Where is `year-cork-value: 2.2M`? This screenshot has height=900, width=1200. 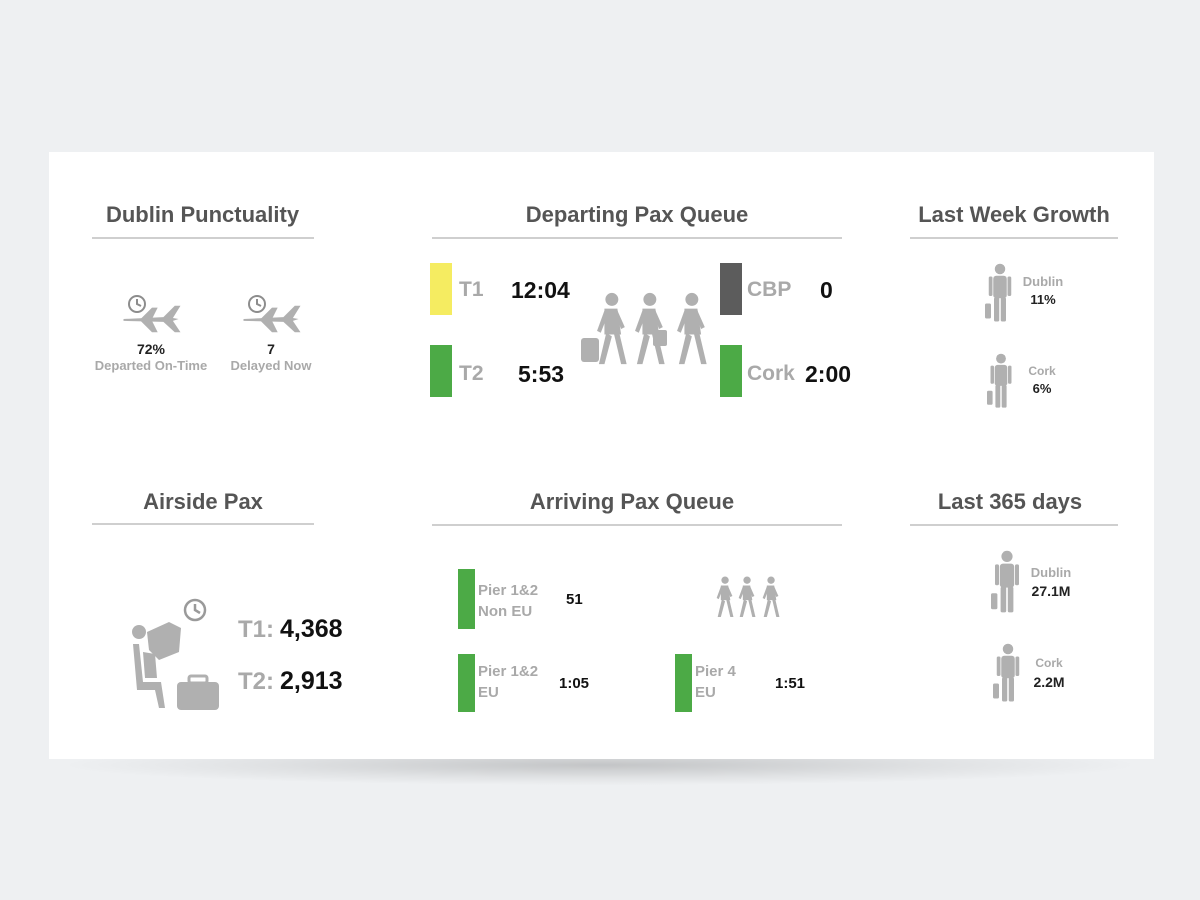 year-cork-value: 2.2M is located at coordinates (1049, 682).